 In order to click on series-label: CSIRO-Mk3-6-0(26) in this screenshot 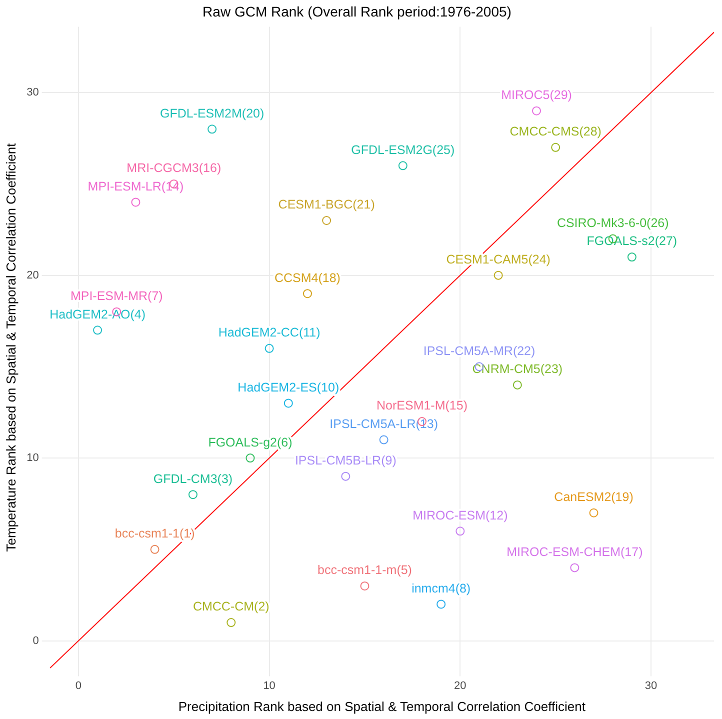, I will do `click(612, 223)`.